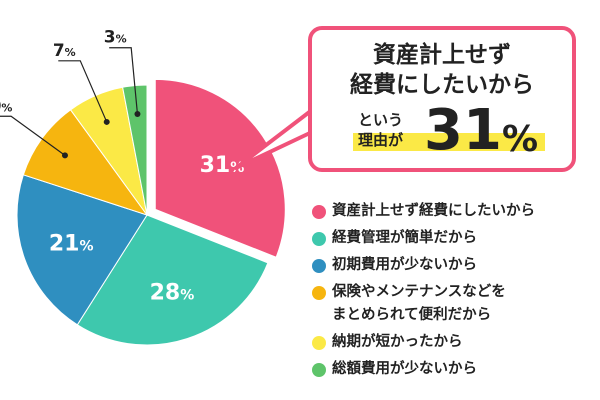  What do you see at coordinates (463, 130) in the screenshot?
I see `callout-value: 31` at bounding box center [463, 130].